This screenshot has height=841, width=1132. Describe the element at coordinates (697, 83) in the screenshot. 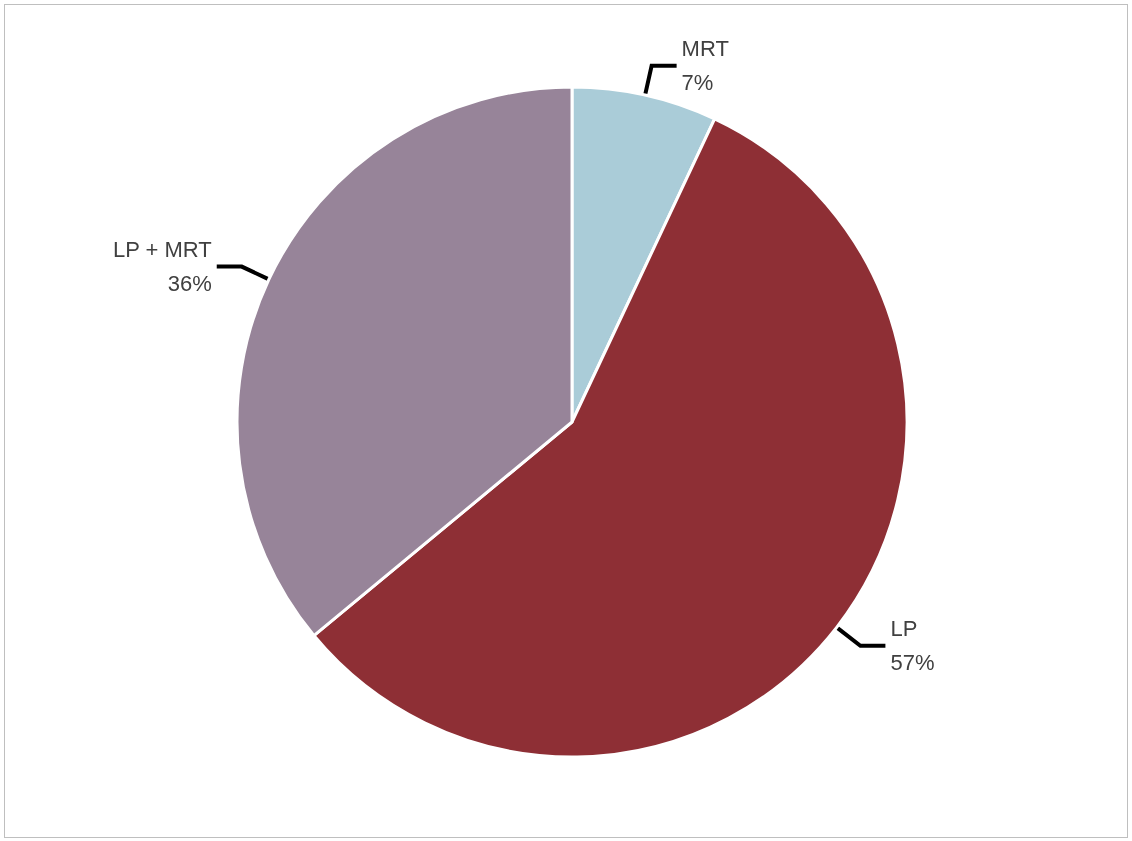

I see `data-label: 7%` at that location.